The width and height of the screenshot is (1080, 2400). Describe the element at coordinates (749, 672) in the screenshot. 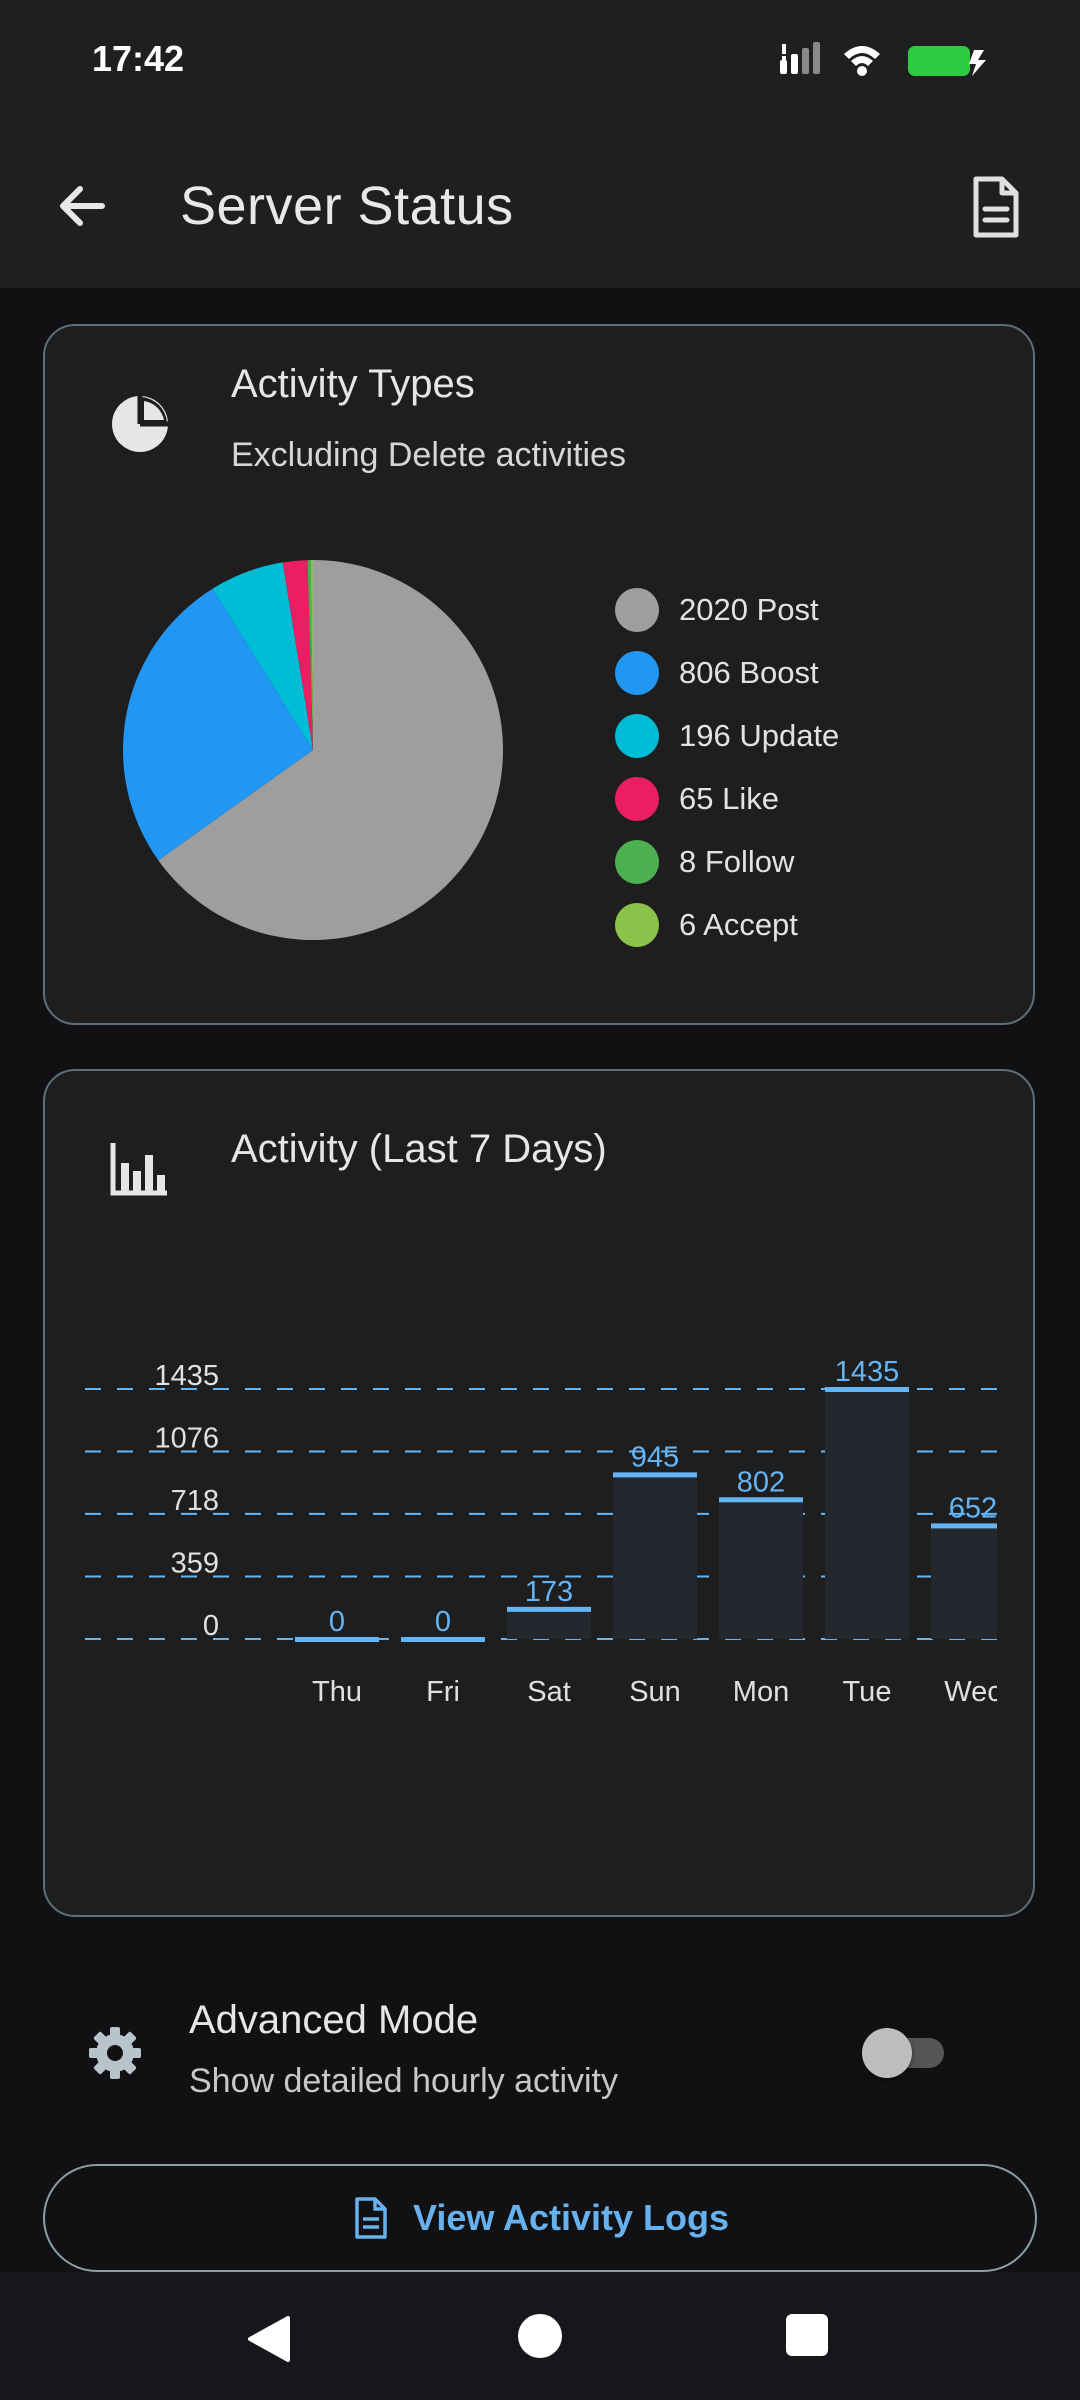

I see `legend-label: 806 Boost` at that location.